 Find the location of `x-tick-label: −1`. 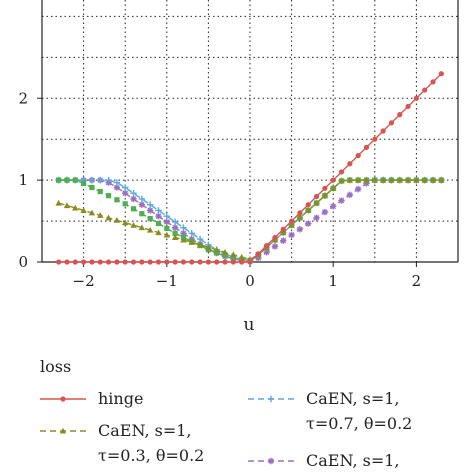

x-tick-label: −1 is located at coordinates (167, 281).